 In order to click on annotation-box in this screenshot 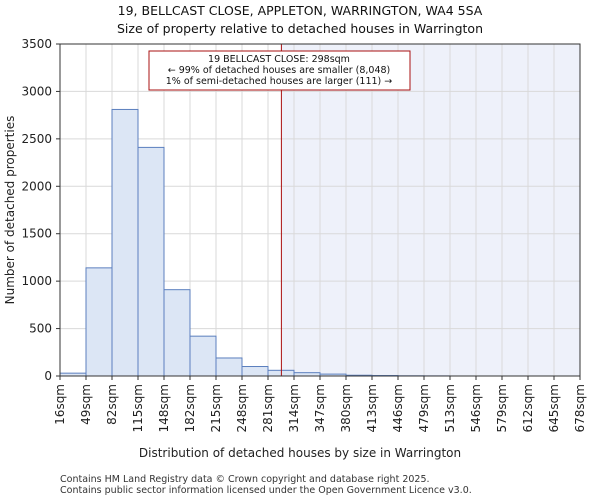, I will do `click(279, 70)`.